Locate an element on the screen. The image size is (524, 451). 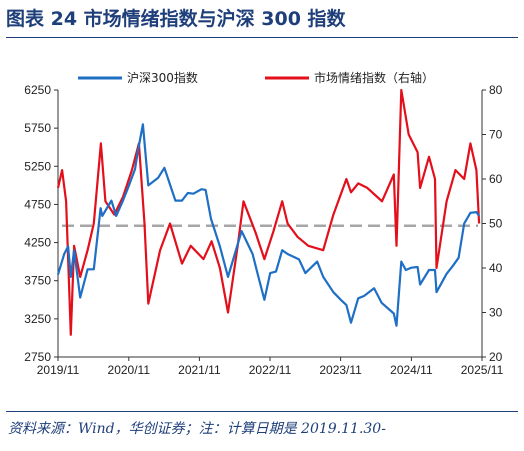
title-divider is located at coordinates (262, 37).